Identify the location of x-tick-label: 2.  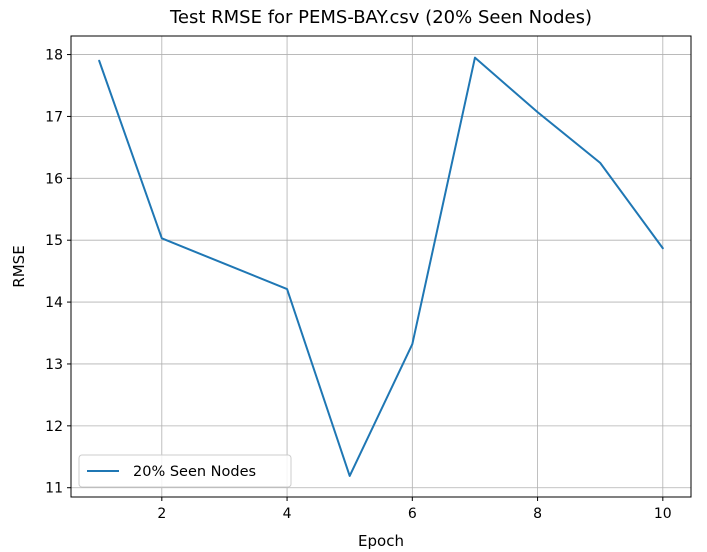
(161, 514).